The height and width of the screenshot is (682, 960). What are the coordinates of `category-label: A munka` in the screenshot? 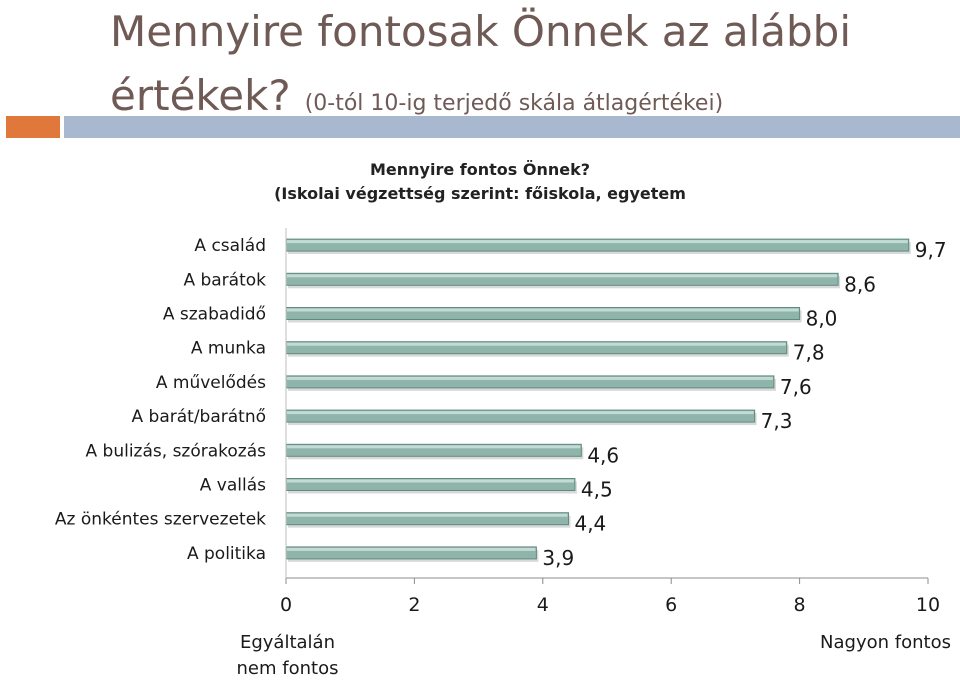 It's located at (228, 349).